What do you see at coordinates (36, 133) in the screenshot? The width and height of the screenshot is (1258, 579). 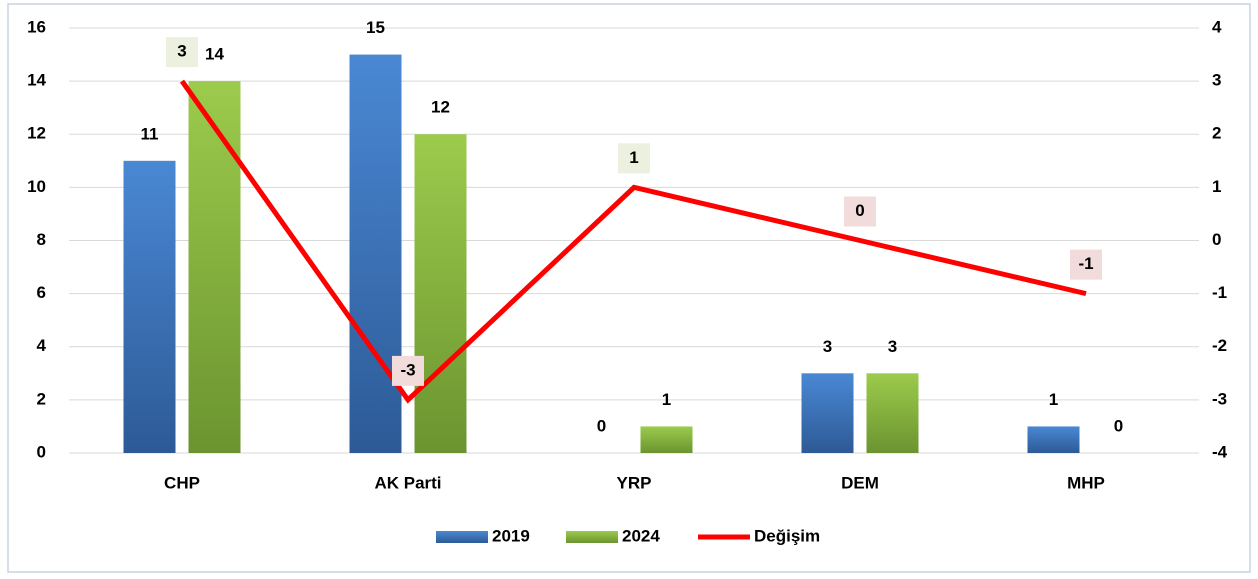 I see `y-tick-label: 12` at bounding box center [36, 133].